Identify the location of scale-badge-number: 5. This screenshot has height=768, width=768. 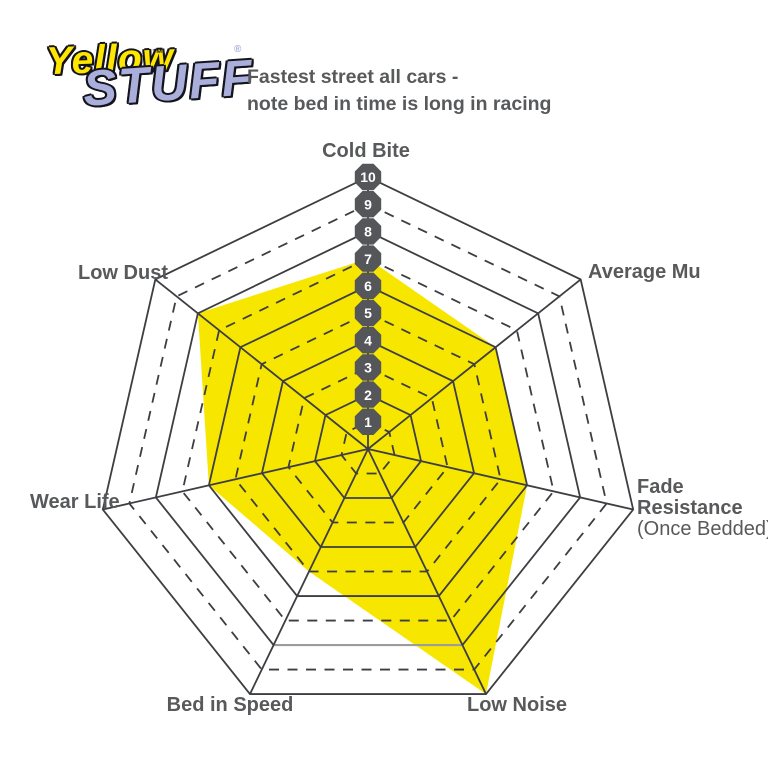
(368, 313).